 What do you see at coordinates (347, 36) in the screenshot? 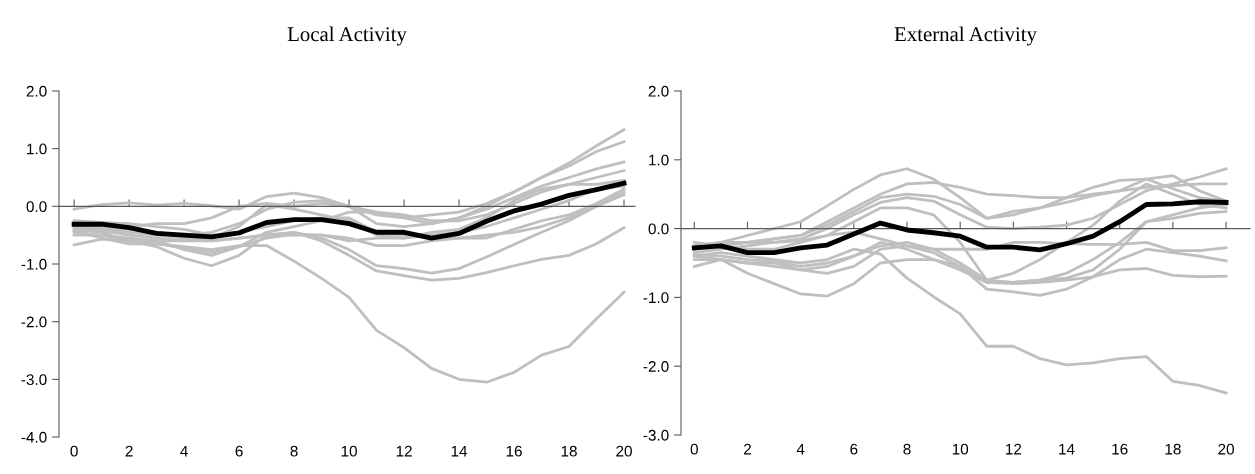
I see `chart-title: Local Activity` at bounding box center [347, 36].